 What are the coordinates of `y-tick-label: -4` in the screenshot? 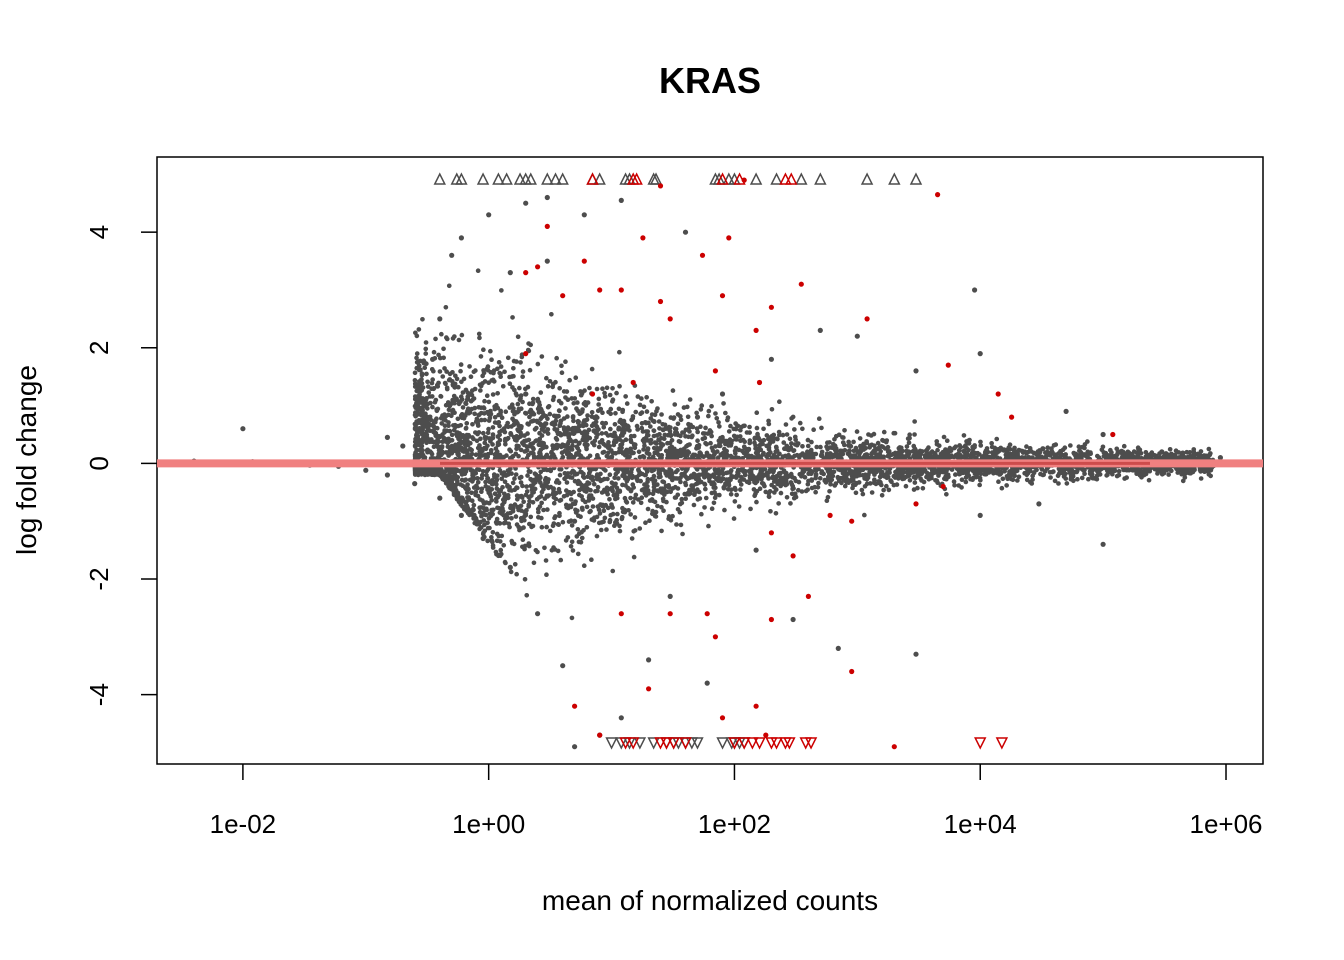 It's located at (99, 694).